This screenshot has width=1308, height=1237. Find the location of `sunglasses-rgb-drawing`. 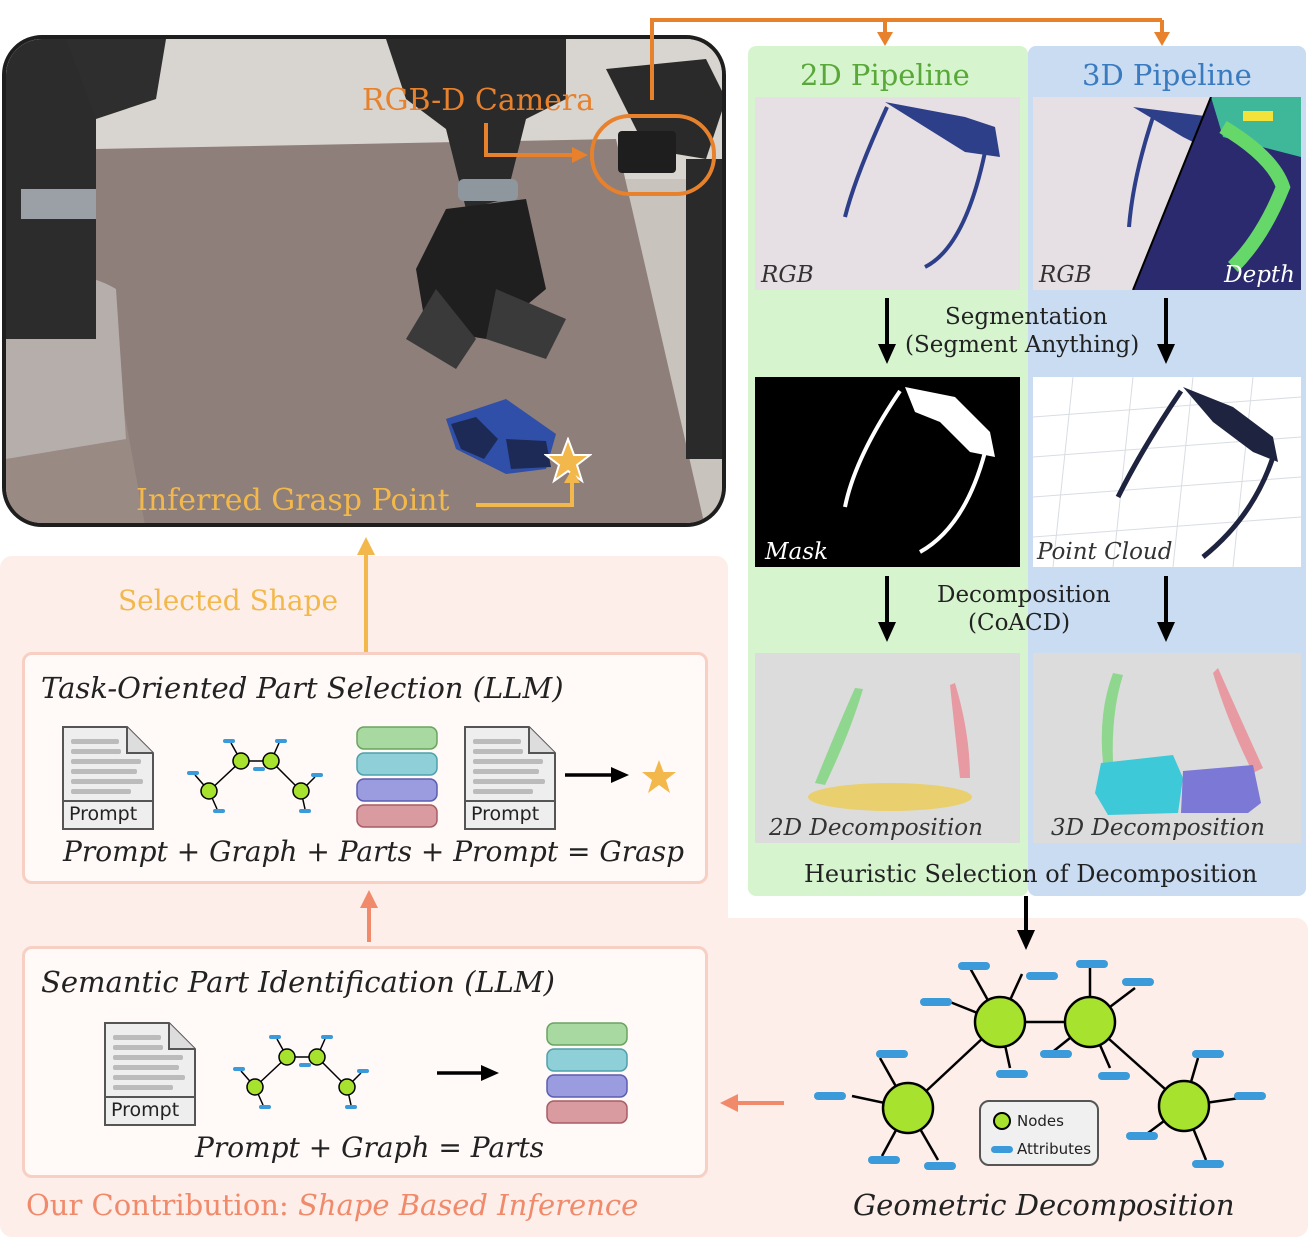

sunglasses-rgb-drawing is located at coordinates (921, 185).